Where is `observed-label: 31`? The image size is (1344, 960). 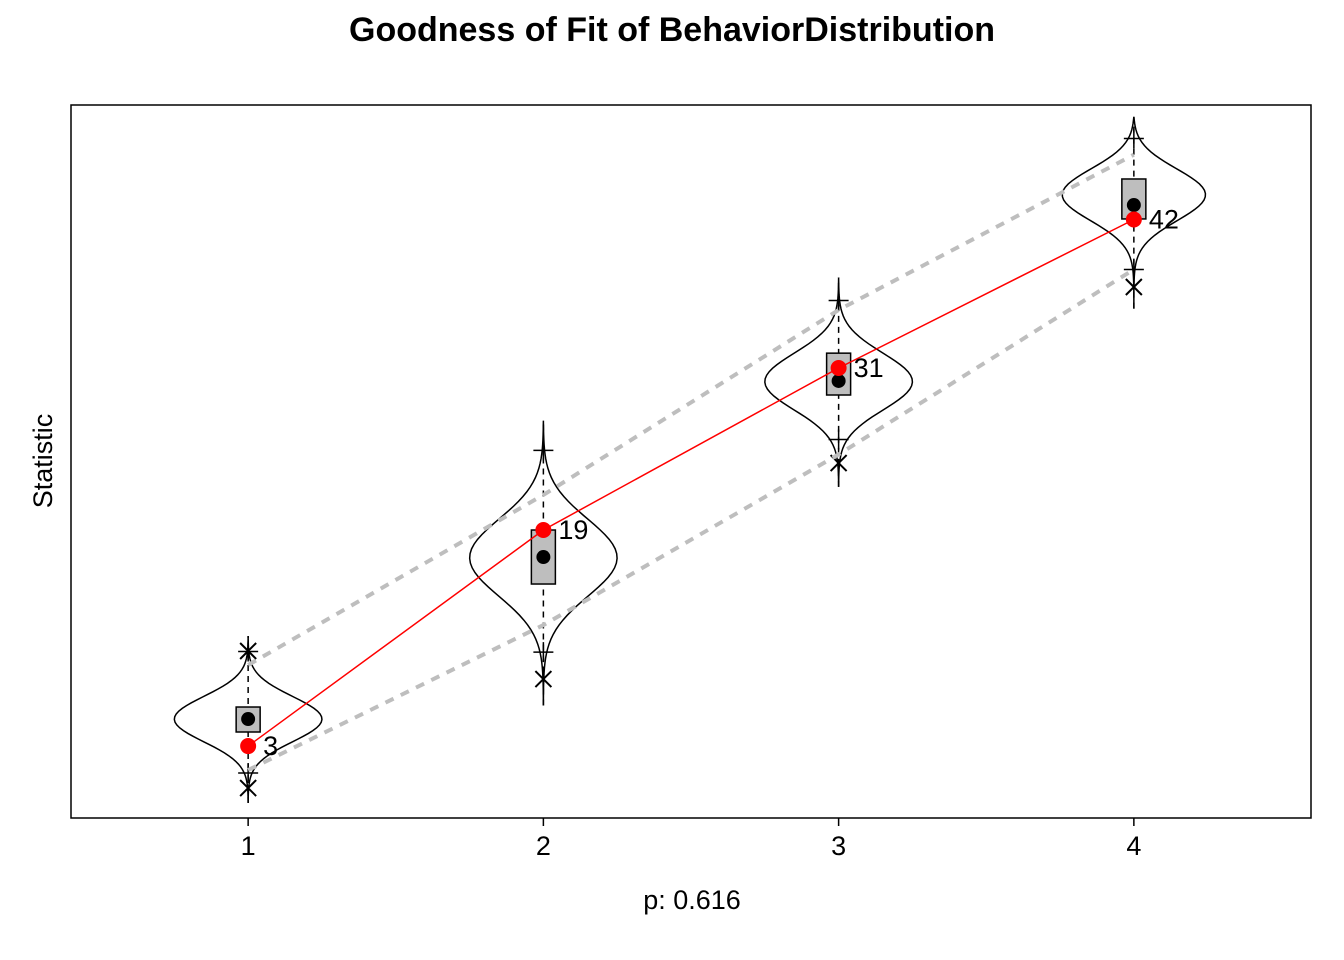 observed-label: 31 is located at coordinates (869, 368).